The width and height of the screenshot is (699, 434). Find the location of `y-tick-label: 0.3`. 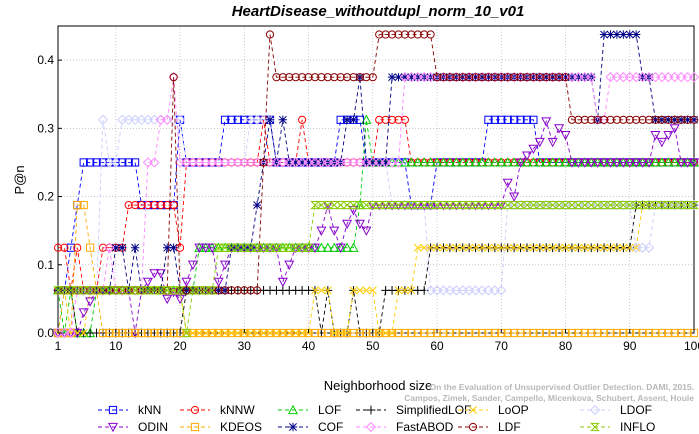

y-tick-label: 0.3 is located at coordinates (45, 128).